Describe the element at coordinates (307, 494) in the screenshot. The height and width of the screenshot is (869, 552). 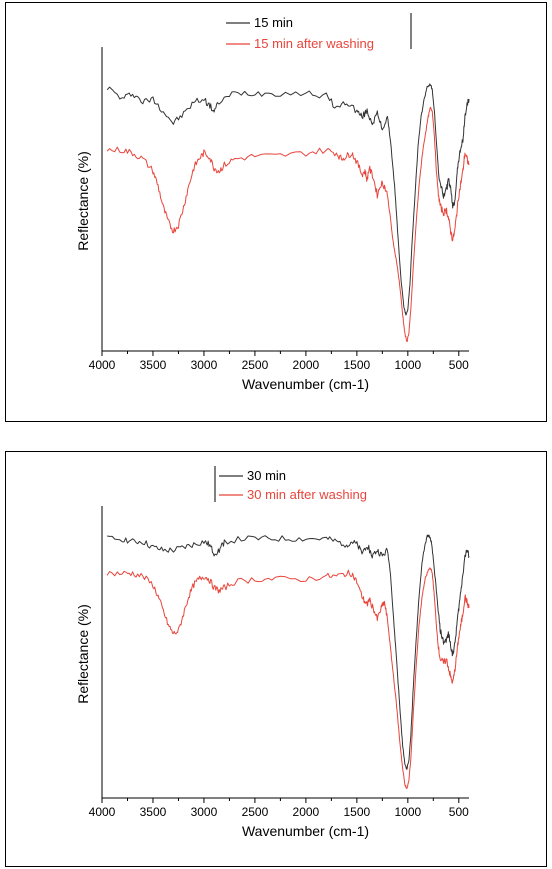
I see `legend-label-1: 30 min after washing` at that location.